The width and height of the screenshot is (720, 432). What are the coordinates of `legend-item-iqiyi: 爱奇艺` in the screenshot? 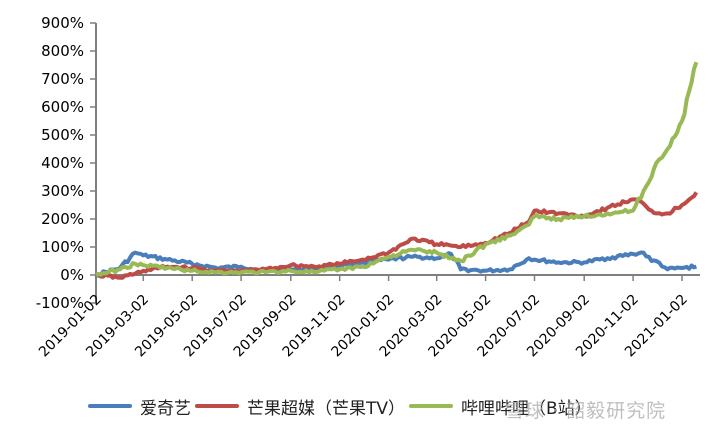 It's located at (139, 406).